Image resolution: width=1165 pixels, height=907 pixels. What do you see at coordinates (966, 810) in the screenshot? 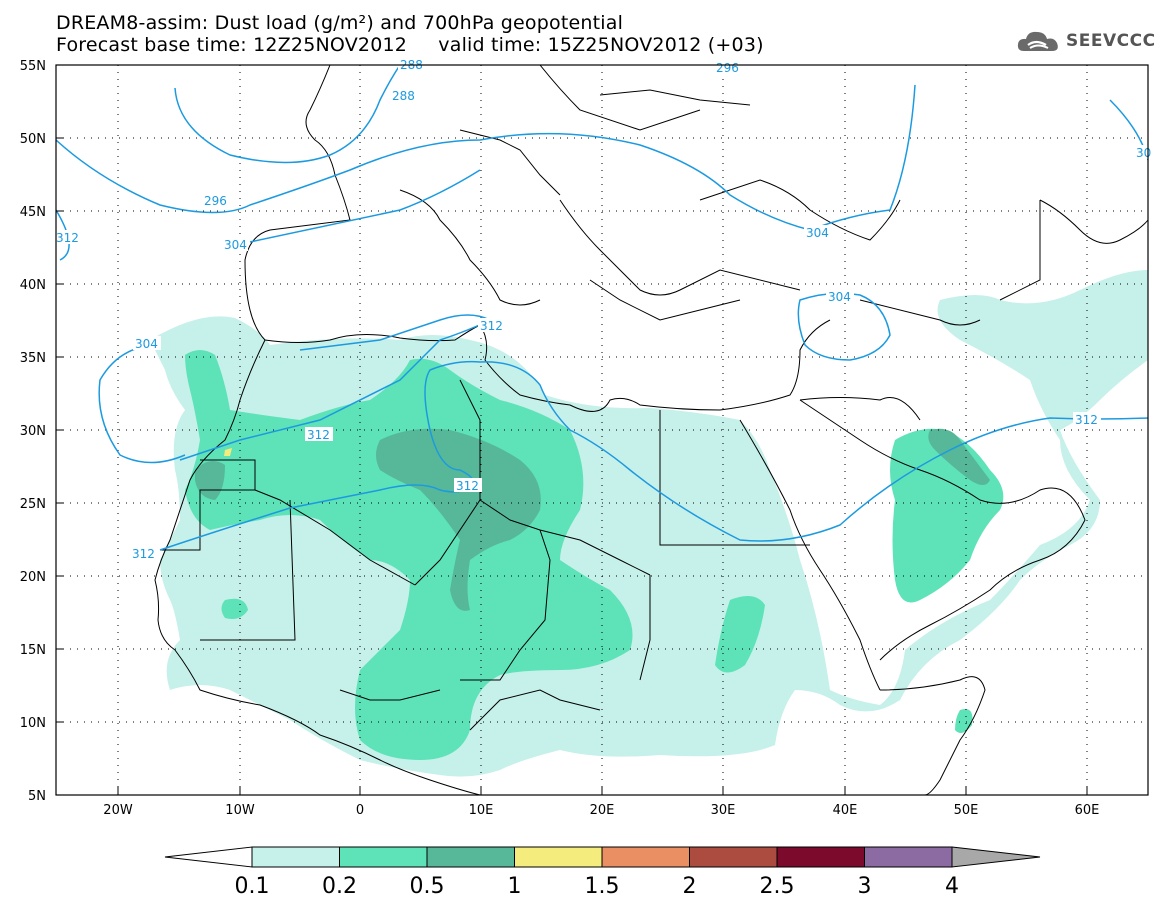
I see `lon-tick-label: 50E` at bounding box center [966, 810].